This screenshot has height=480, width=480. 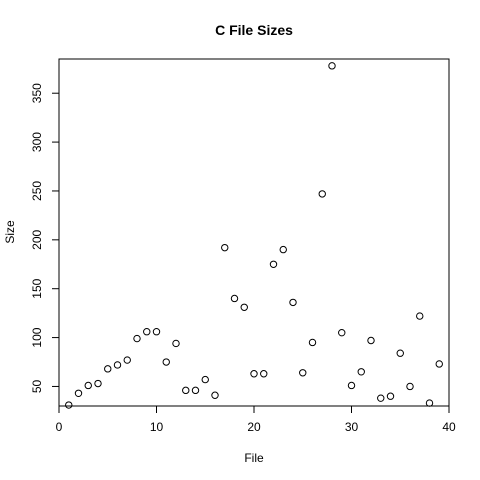 I want to click on x-axis-label: File, so click(x=254, y=458).